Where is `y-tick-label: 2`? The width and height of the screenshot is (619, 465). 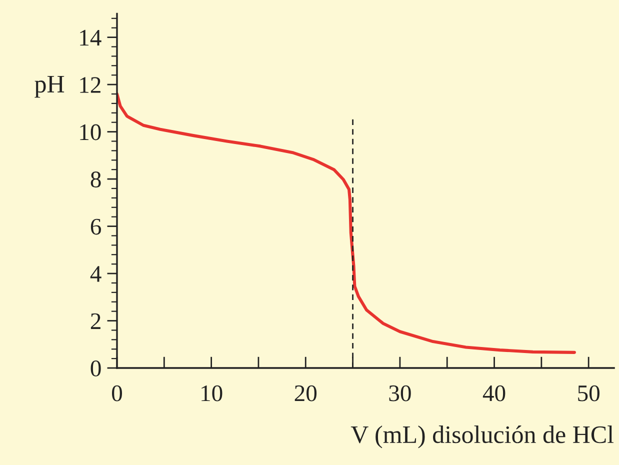 y-tick-label: 2 is located at coordinates (95, 321).